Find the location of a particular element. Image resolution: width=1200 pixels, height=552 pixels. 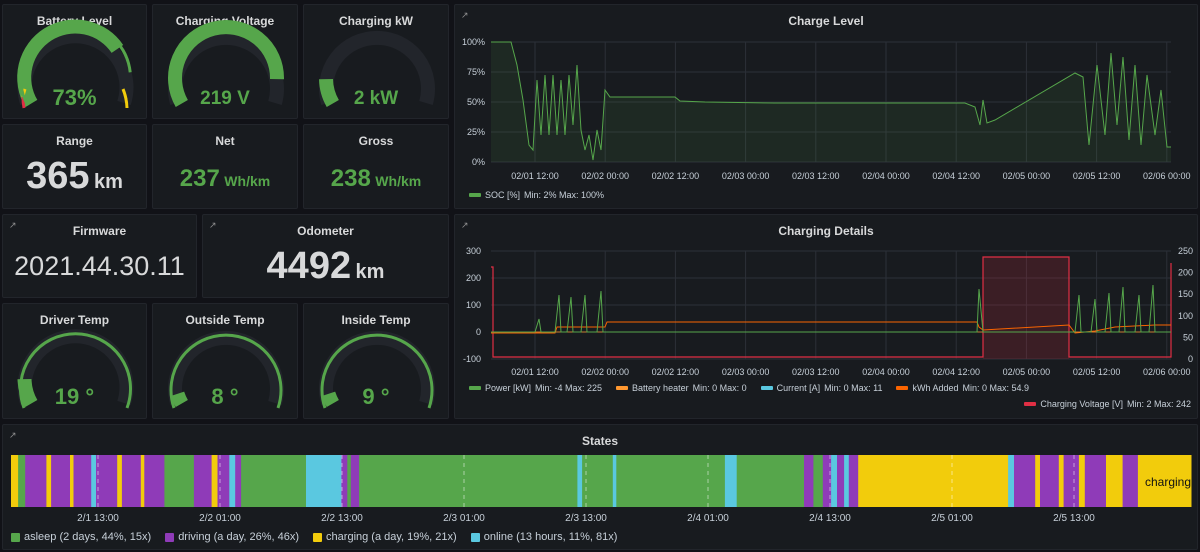

x-tick-label: 2/2 13:00 is located at coordinates (342, 518).